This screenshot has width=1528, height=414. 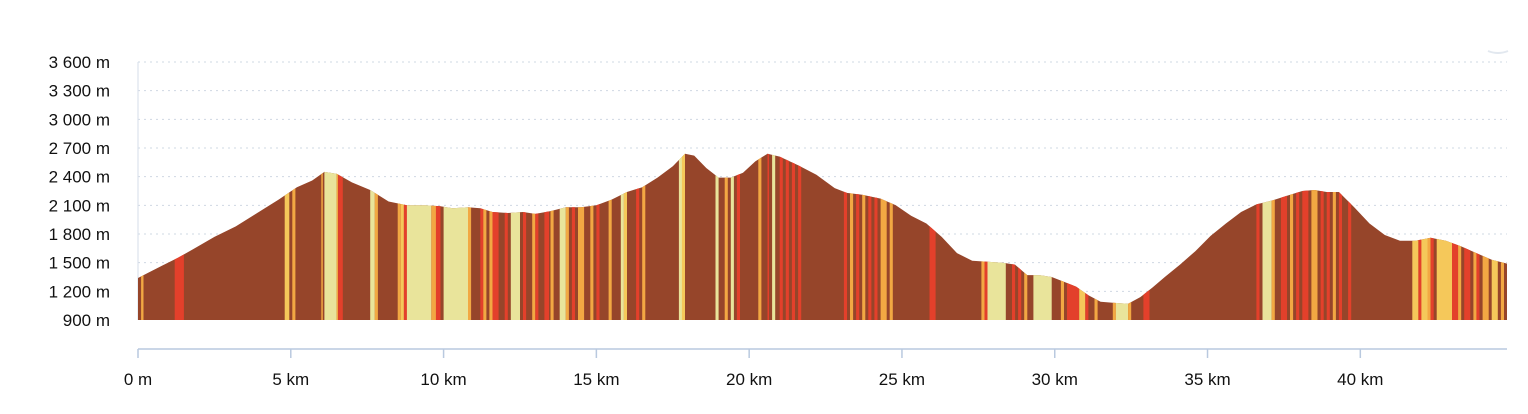 What do you see at coordinates (79, 119) in the screenshot?
I see `y-tick-label: 3 000 m` at bounding box center [79, 119].